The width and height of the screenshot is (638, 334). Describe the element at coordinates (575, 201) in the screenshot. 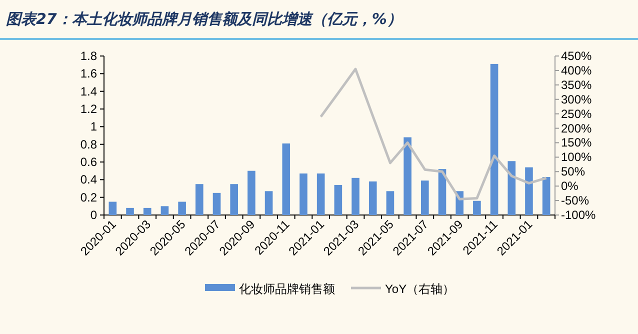

I see `y2-tick-label: -50%` at that location.